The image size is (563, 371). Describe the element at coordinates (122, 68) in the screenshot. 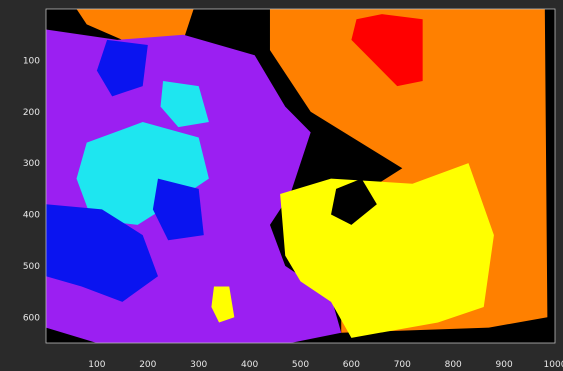

I see `region-blue-top` at that location.